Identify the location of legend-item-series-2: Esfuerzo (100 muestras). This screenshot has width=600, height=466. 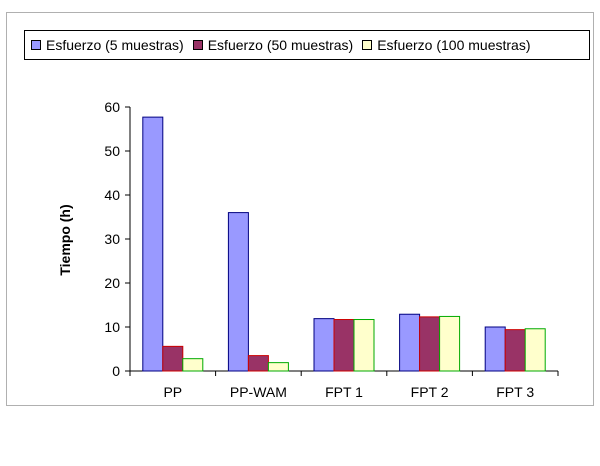
(446, 45).